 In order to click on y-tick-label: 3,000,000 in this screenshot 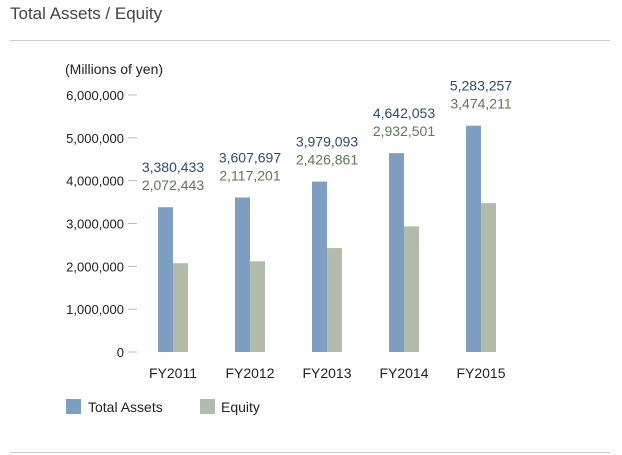, I will do `click(95, 224)`.